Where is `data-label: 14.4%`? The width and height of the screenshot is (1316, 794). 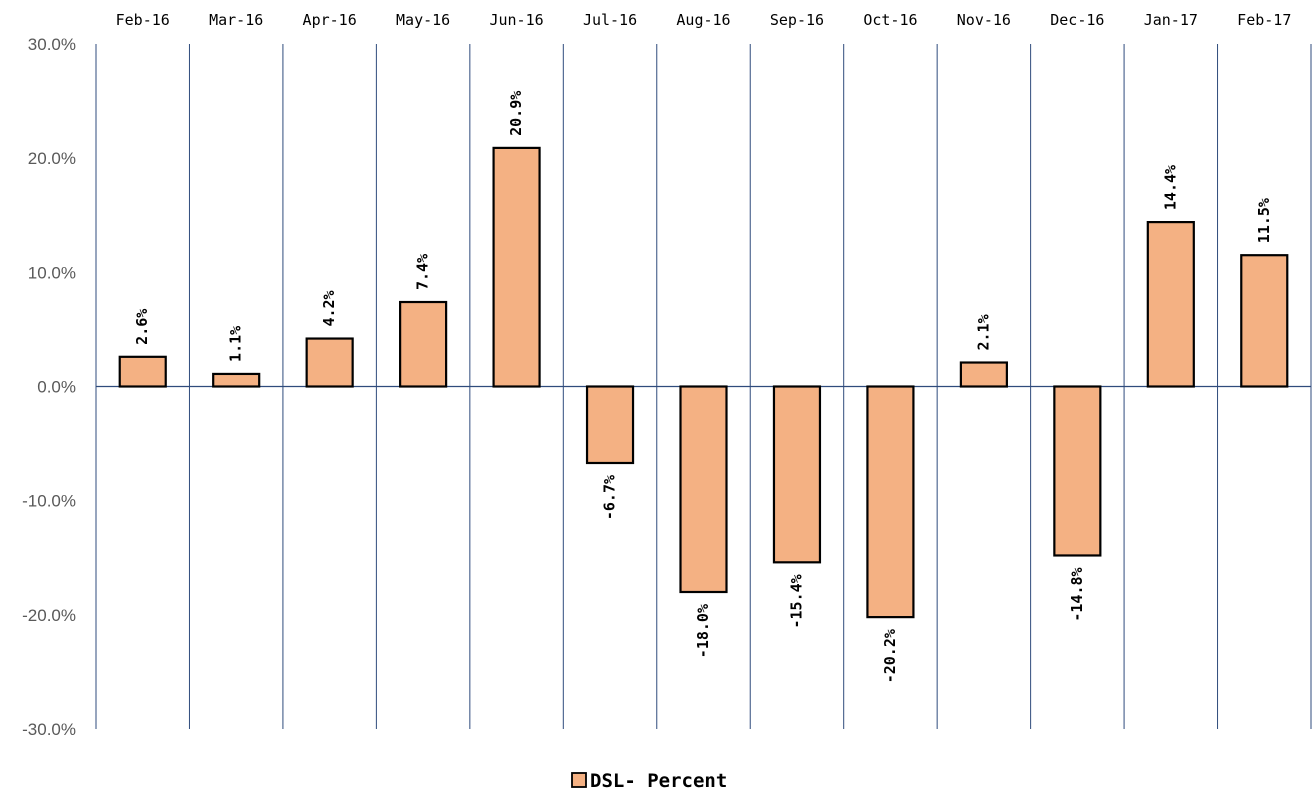
data-label: 14.4% is located at coordinates (1170, 187).